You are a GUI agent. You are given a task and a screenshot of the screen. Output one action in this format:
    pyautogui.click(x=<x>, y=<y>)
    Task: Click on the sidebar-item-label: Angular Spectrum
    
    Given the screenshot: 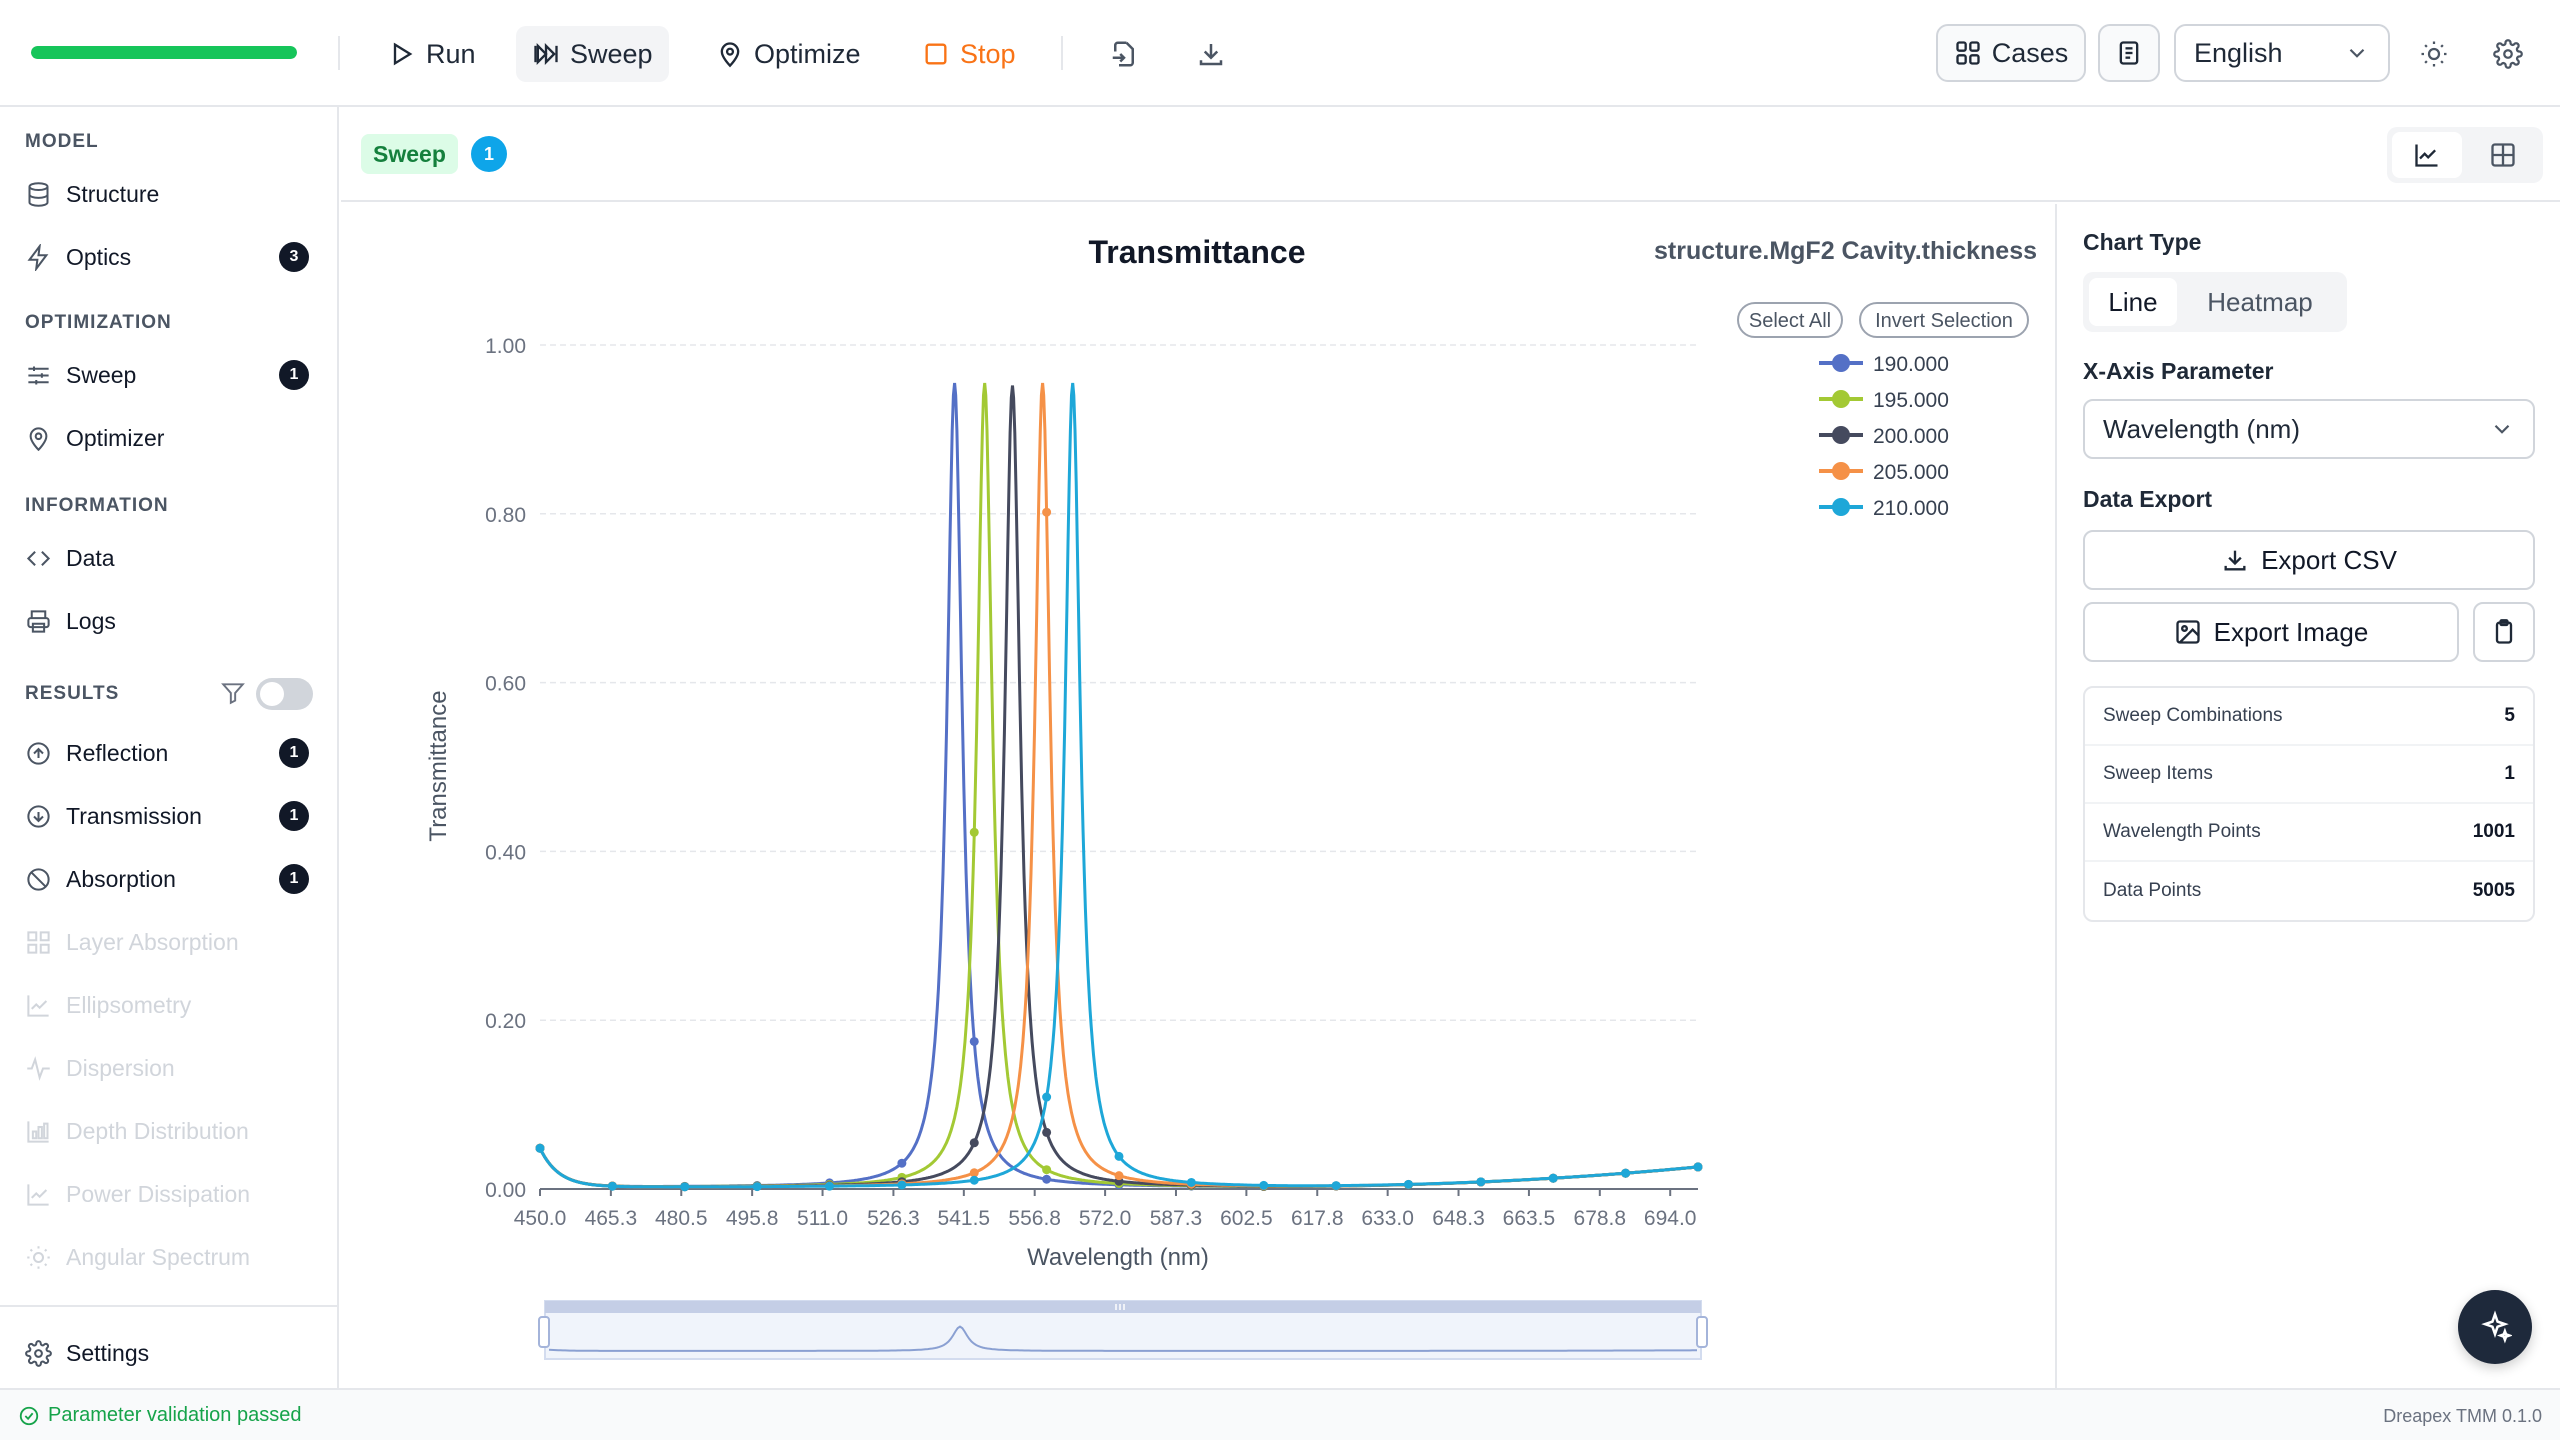 What is the action you would take?
    pyautogui.click(x=158, y=1256)
    